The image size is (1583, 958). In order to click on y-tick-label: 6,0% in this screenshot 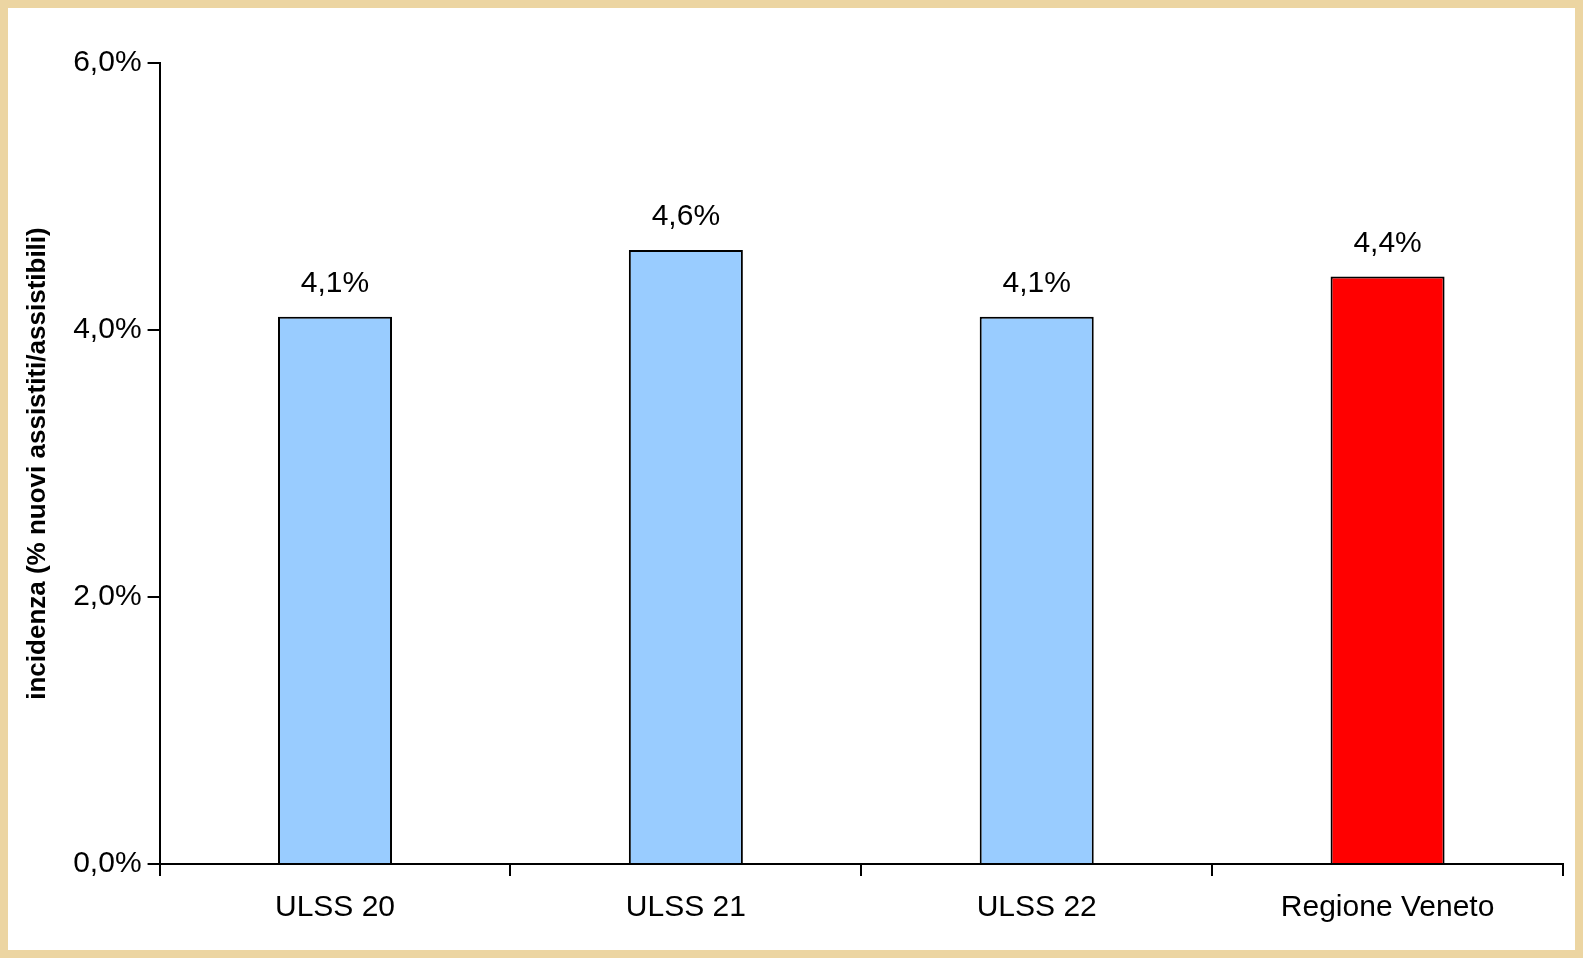, I will do `click(107, 61)`.